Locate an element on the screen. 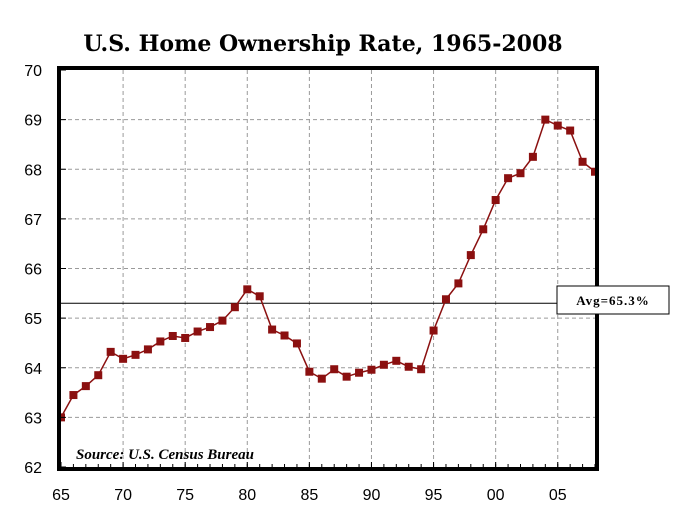 This screenshot has height=521, width=681. average-label: Avg=65.3% is located at coordinates (613, 300).